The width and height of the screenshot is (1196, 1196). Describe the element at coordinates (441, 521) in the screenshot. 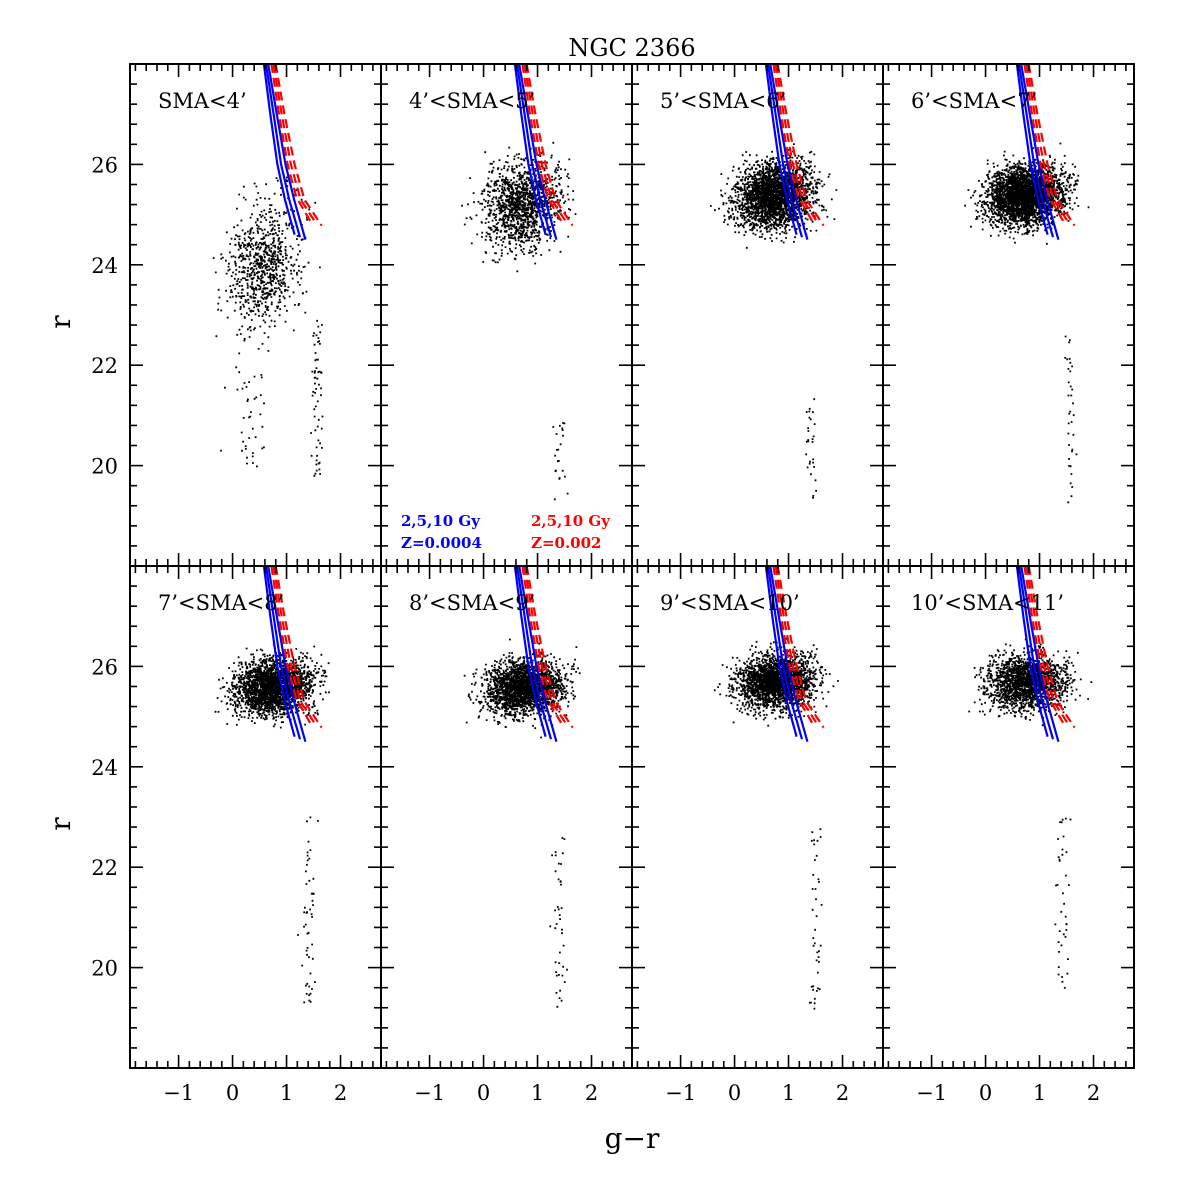

I see `legend-blue-age: 2,5,10 Gy` at that location.